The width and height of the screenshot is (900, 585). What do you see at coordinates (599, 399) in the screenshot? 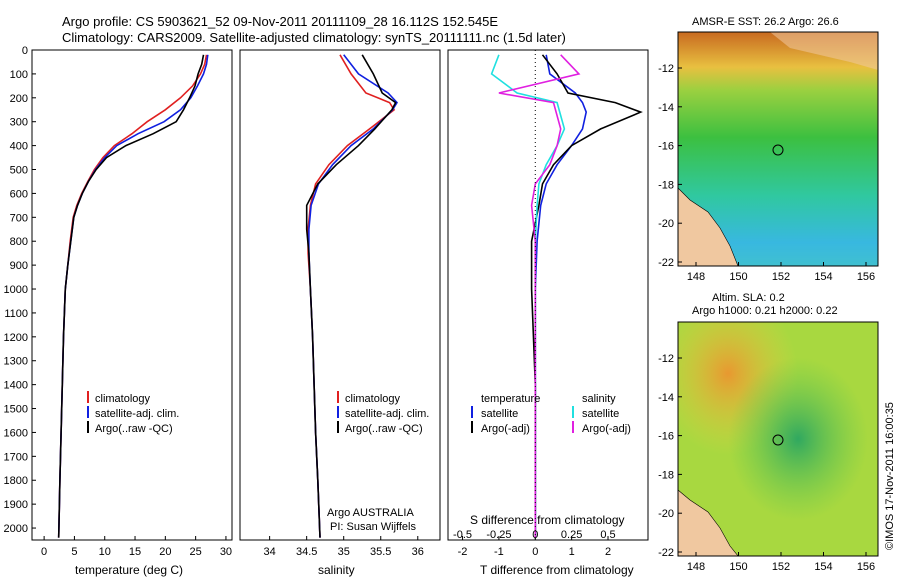
I see `legend-salinity: salinity` at bounding box center [599, 399].